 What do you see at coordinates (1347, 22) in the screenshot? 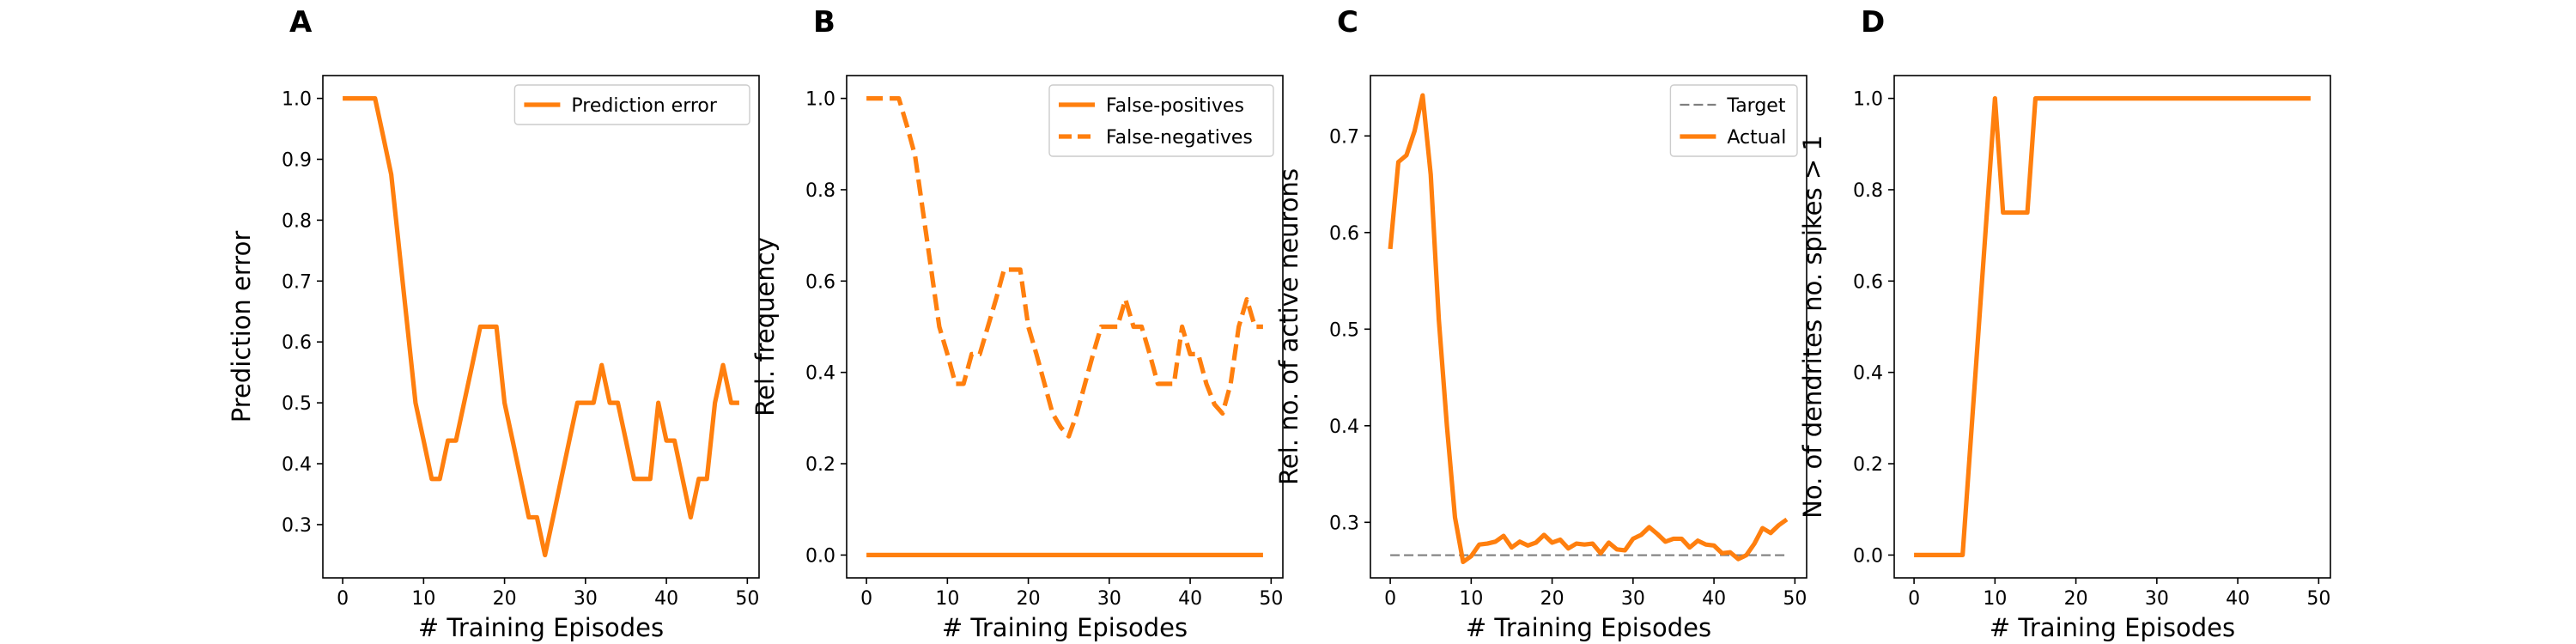
I see `panel-letter: C` at bounding box center [1347, 22].